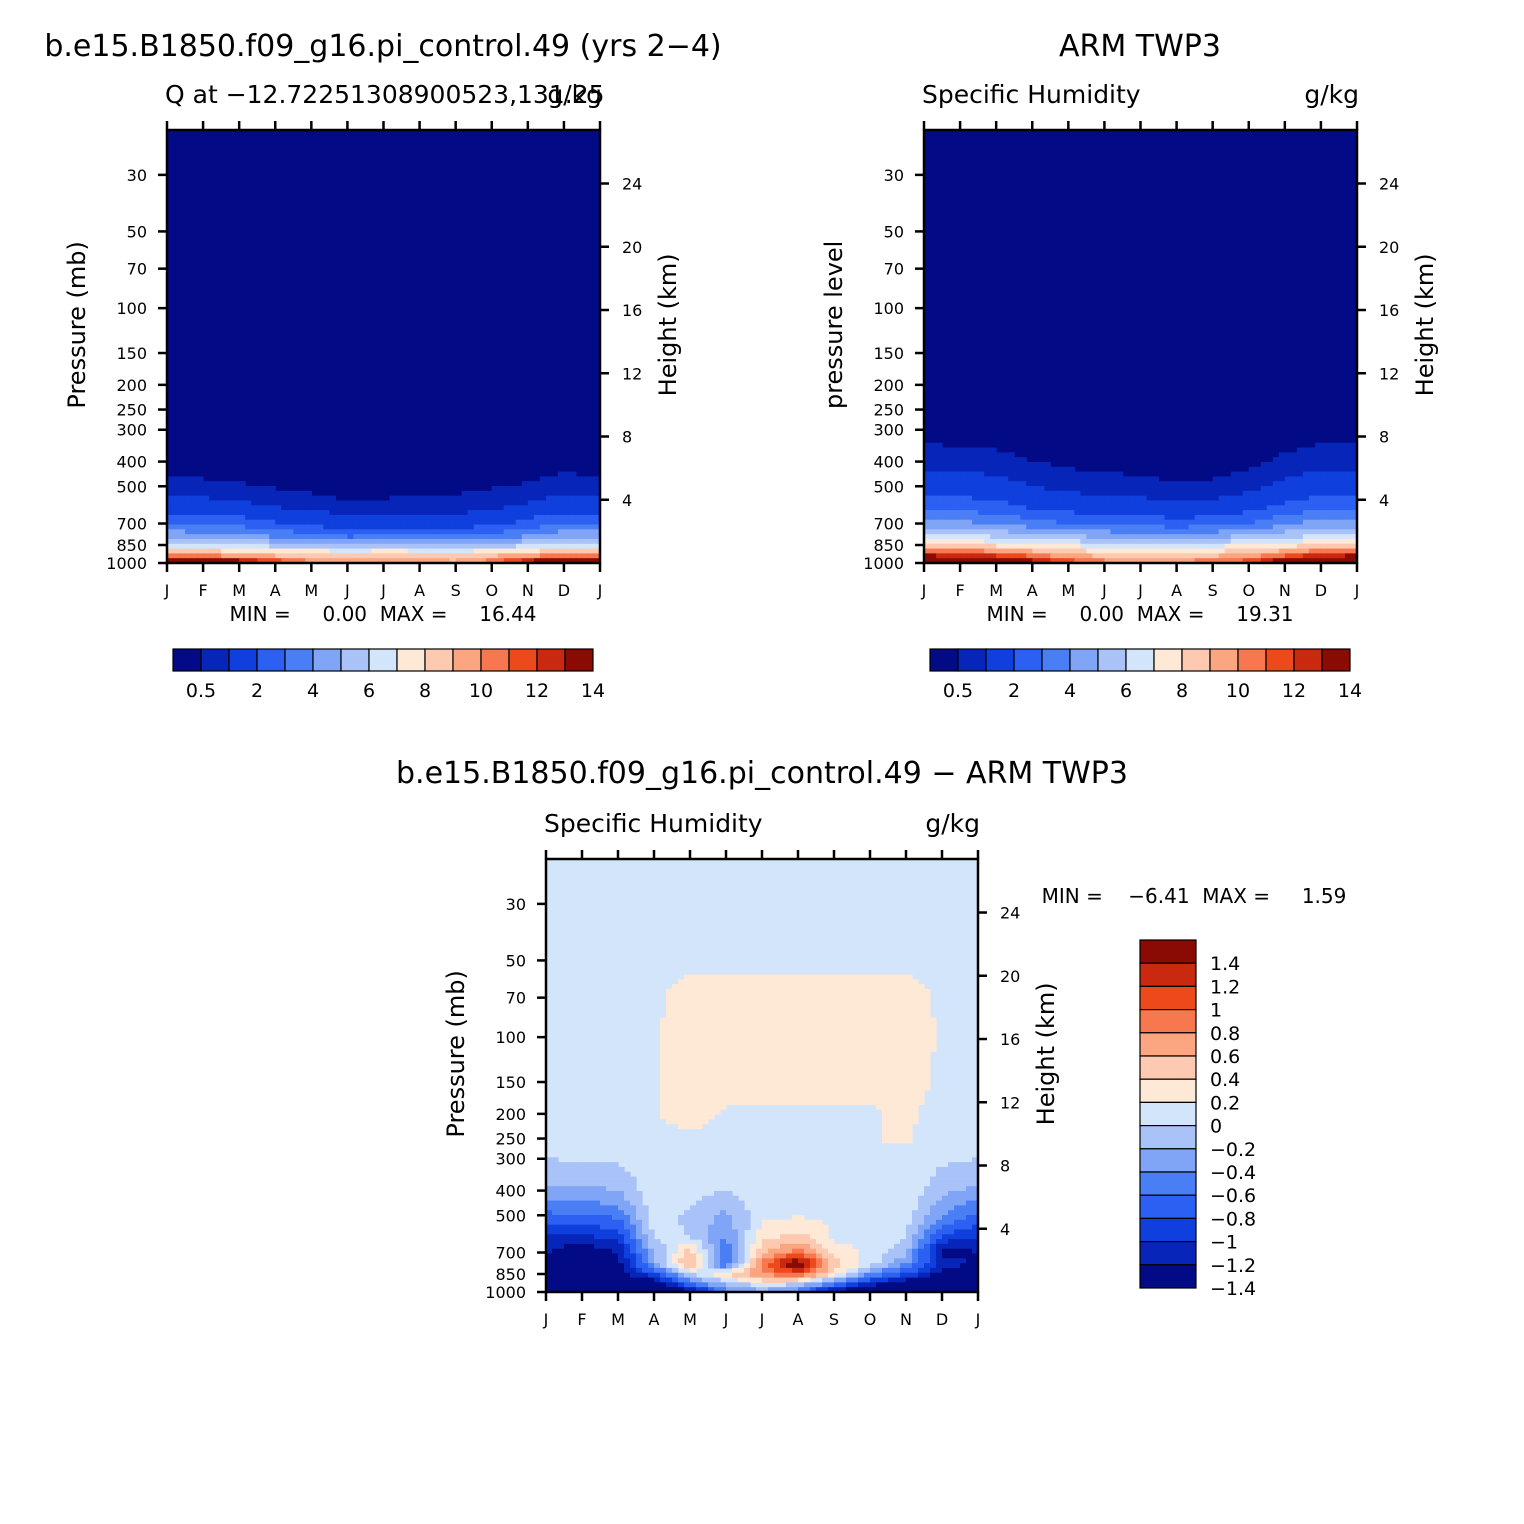  I want to click on left-subtitle: Q at −12.72251308900523,131.25, so click(385, 94).